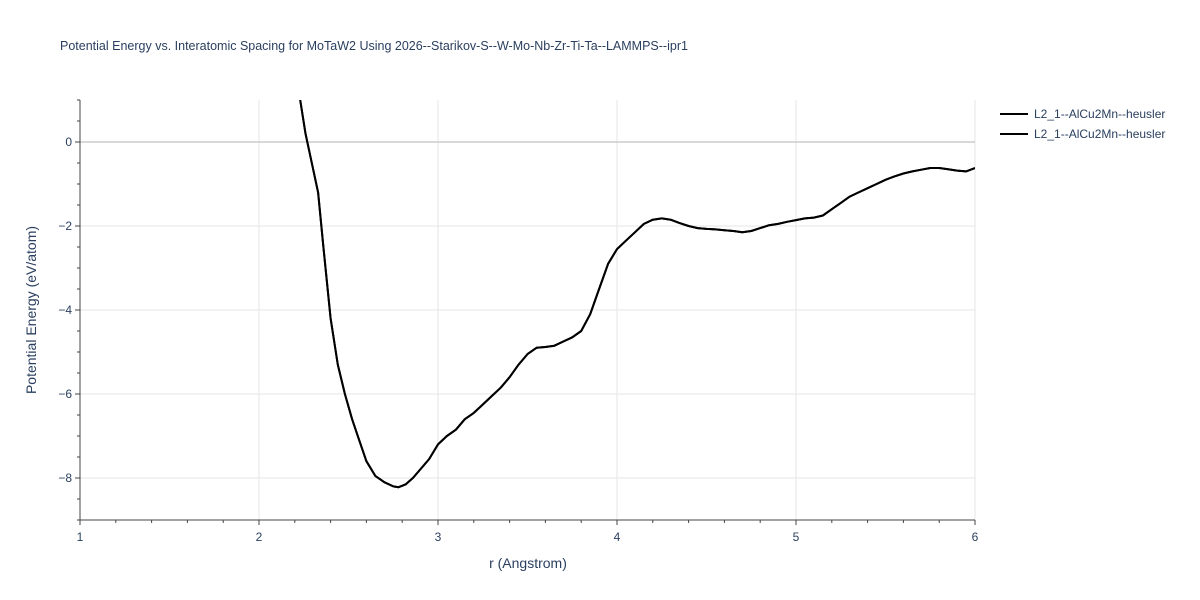 The width and height of the screenshot is (1200, 600). Describe the element at coordinates (80, 537) in the screenshot. I see `x-tick-label: 1` at that location.